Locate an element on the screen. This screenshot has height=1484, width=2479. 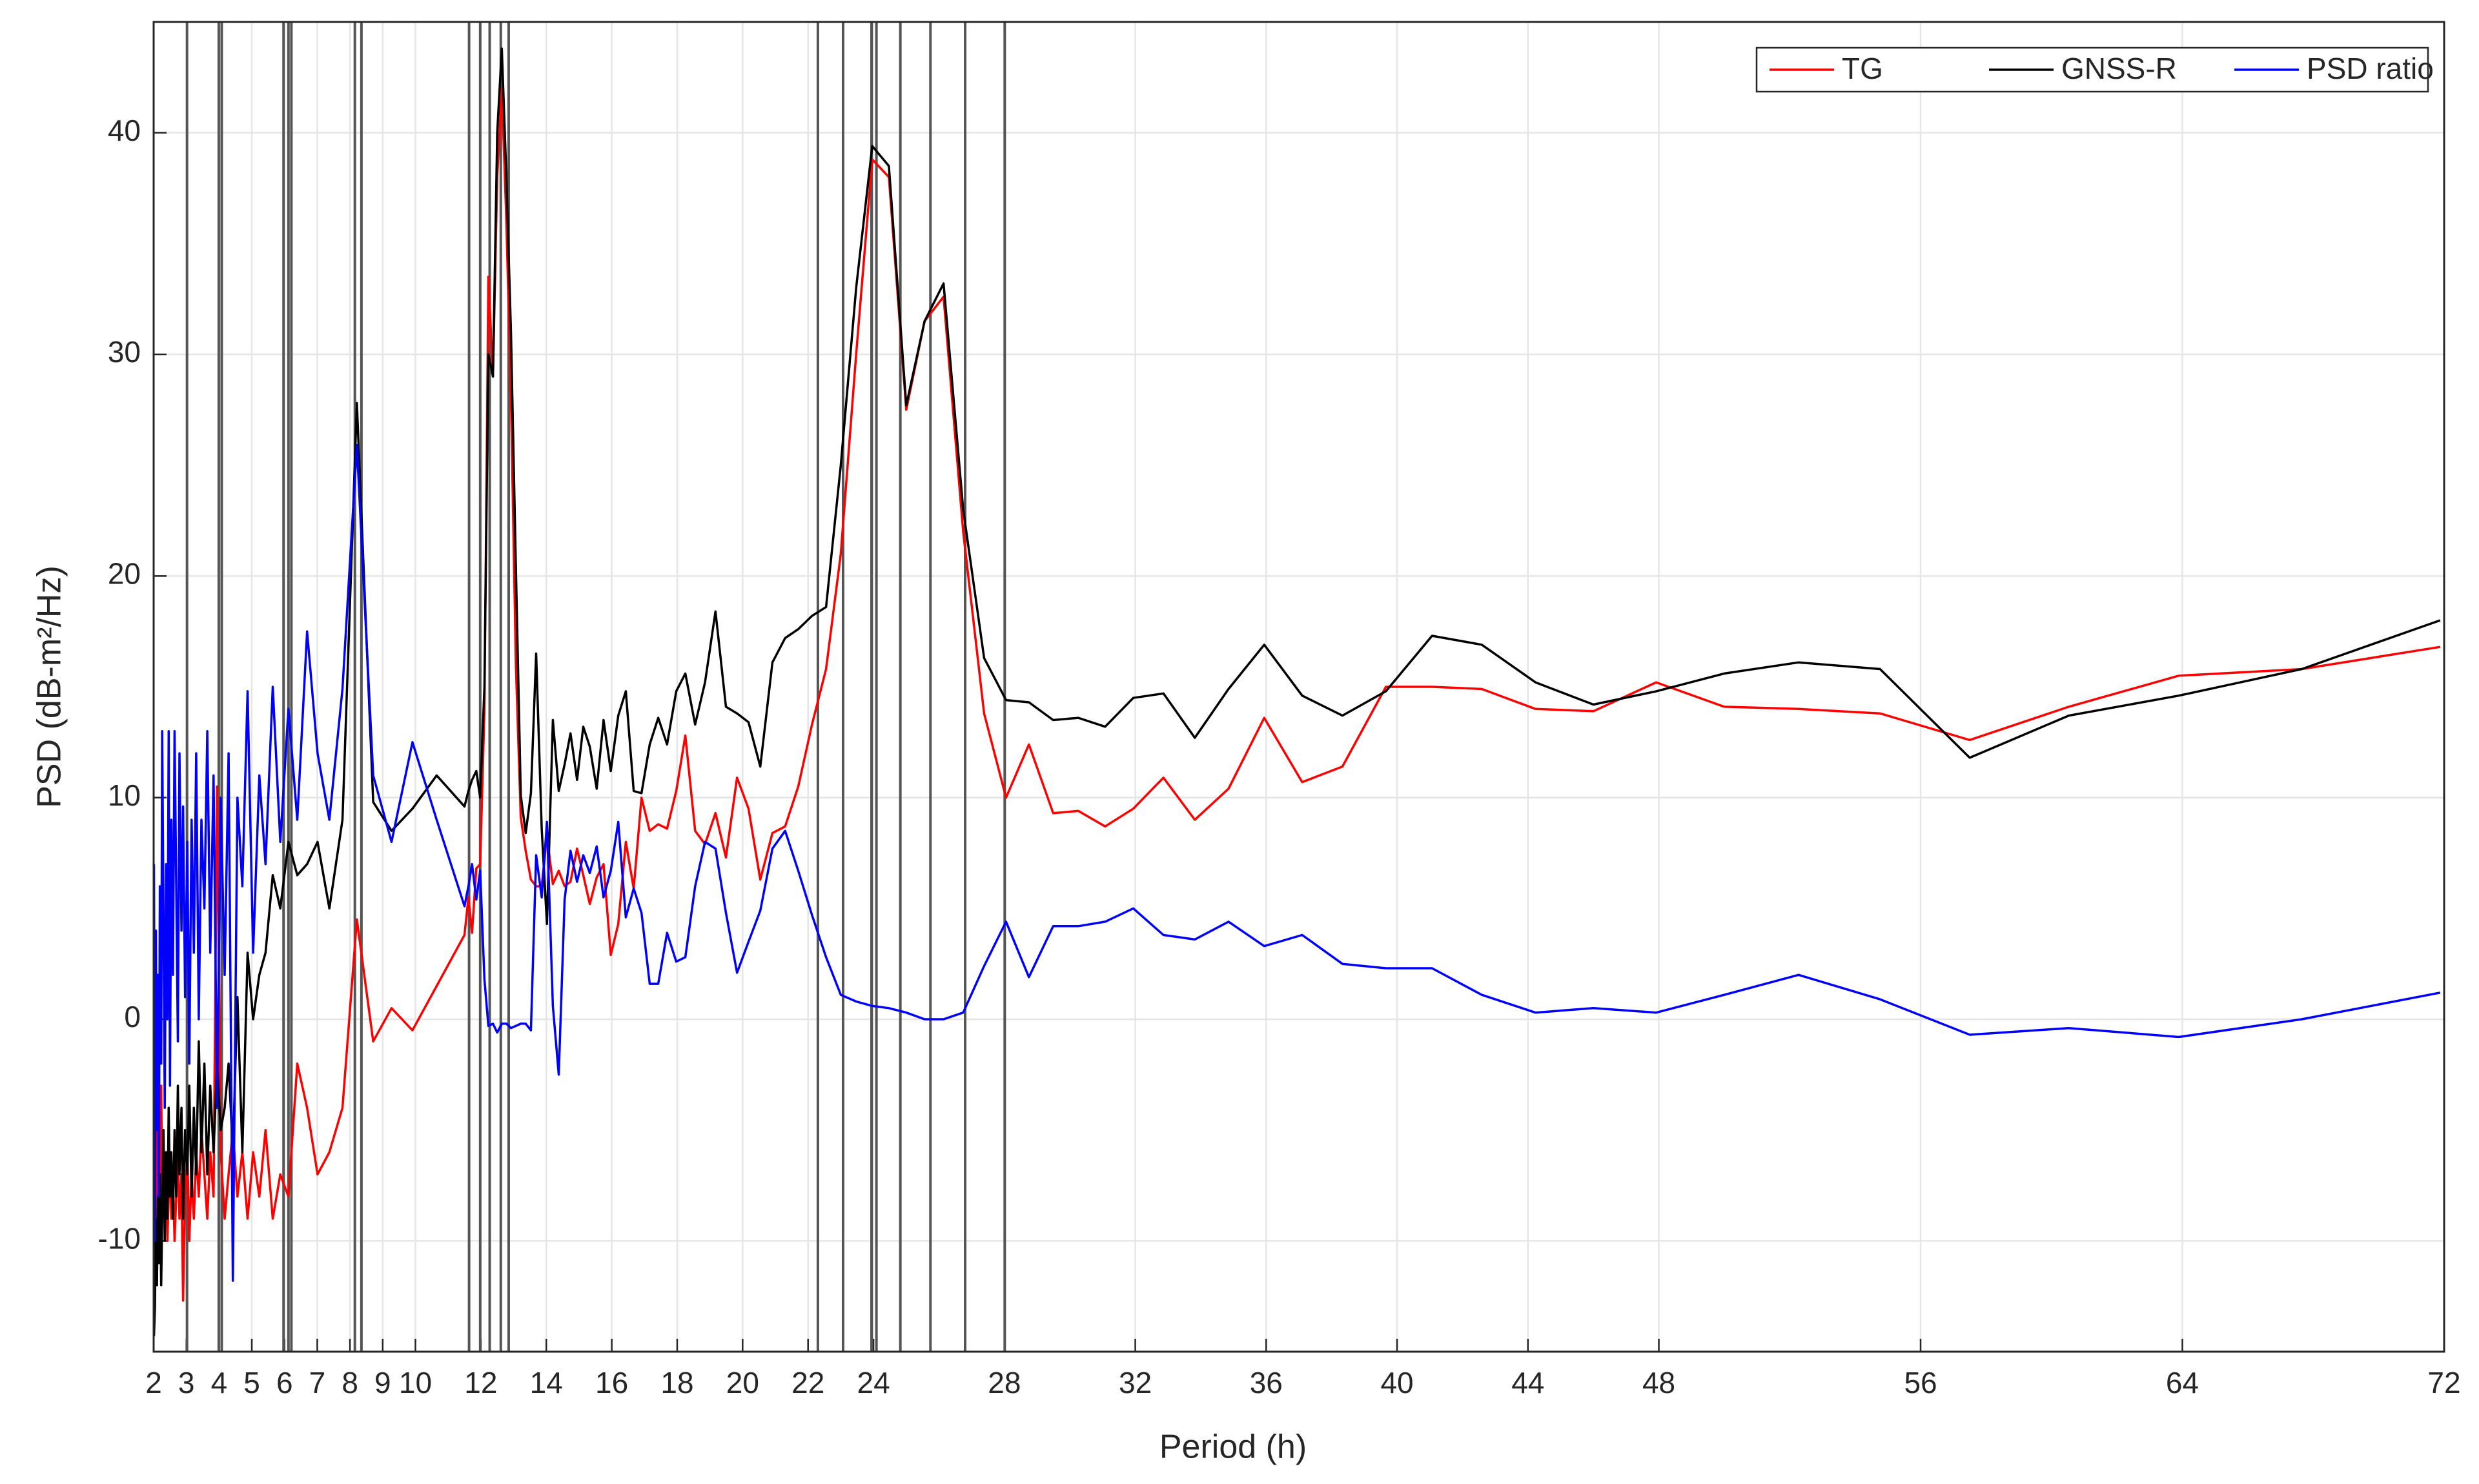
legend: TG GNSS-R PSD ratio is located at coordinates (2095, 69).